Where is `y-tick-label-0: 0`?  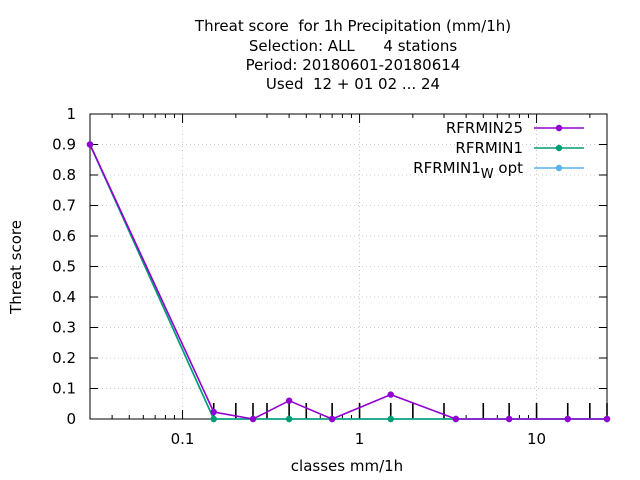 y-tick-label-0: 0 is located at coordinates (71, 419).